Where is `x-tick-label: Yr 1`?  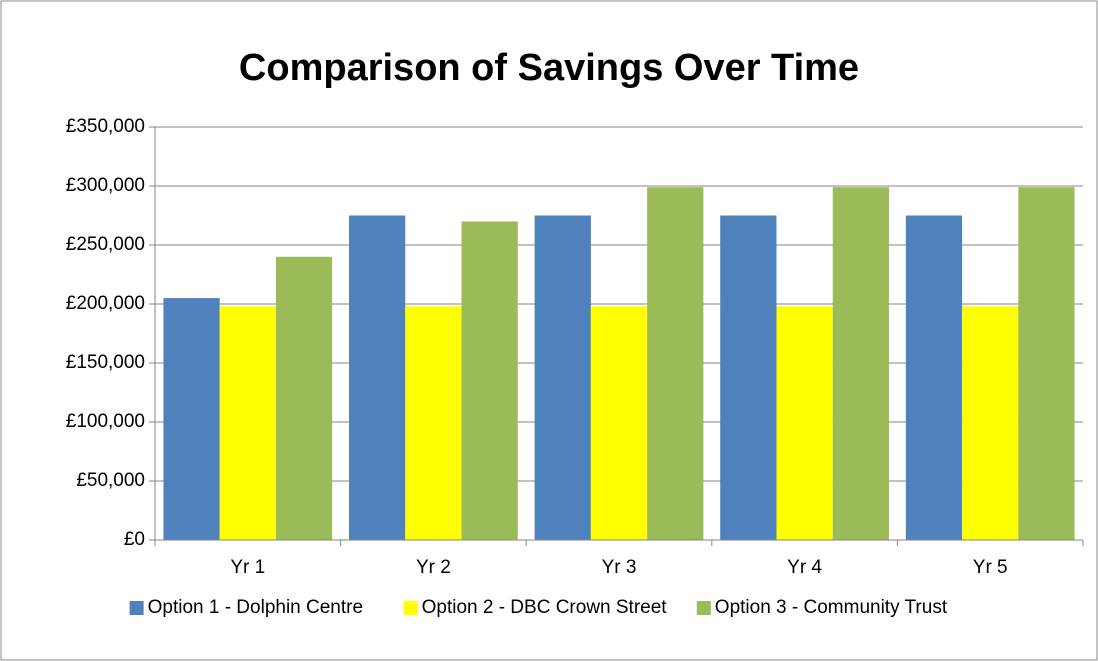
x-tick-label: Yr 1 is located at coordinates (247, 567).